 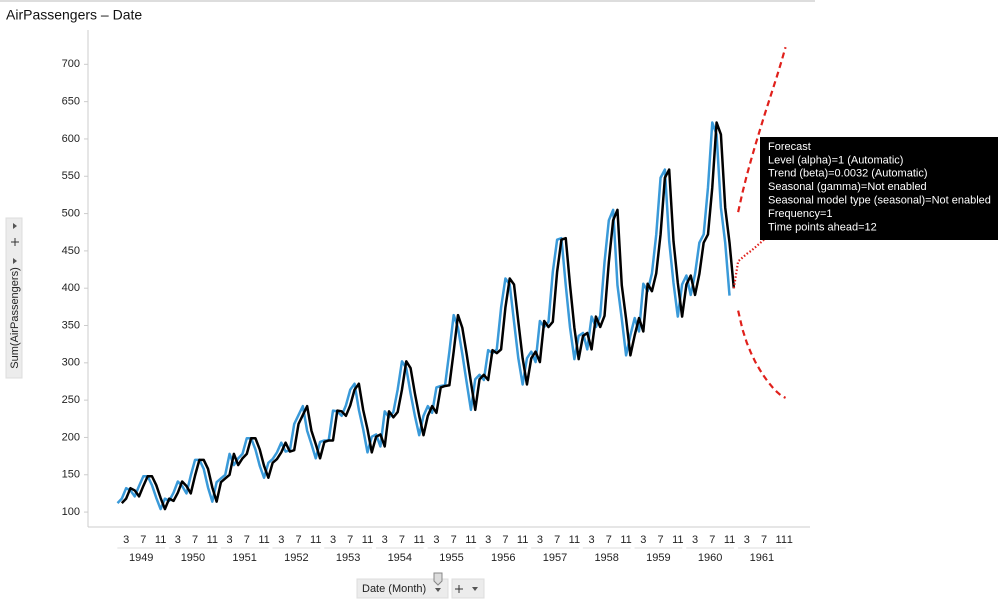 What do you see at coordinates (555, 558) in the screenshot?
I see `x-group-label: 1957` at bounding box center [555, 558].